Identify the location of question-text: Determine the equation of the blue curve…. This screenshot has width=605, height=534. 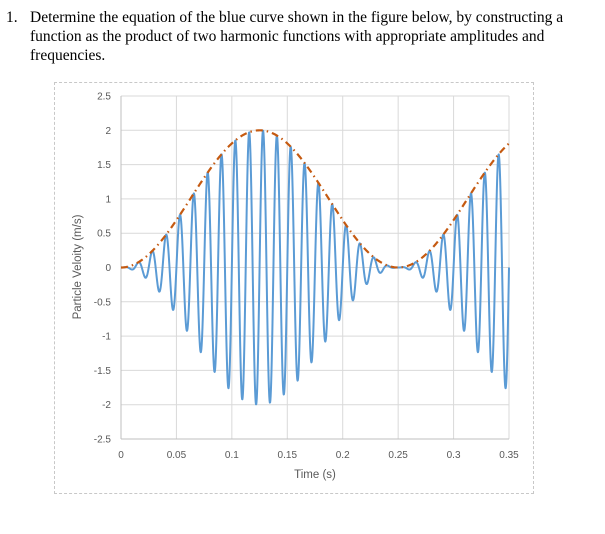
(297, 36).